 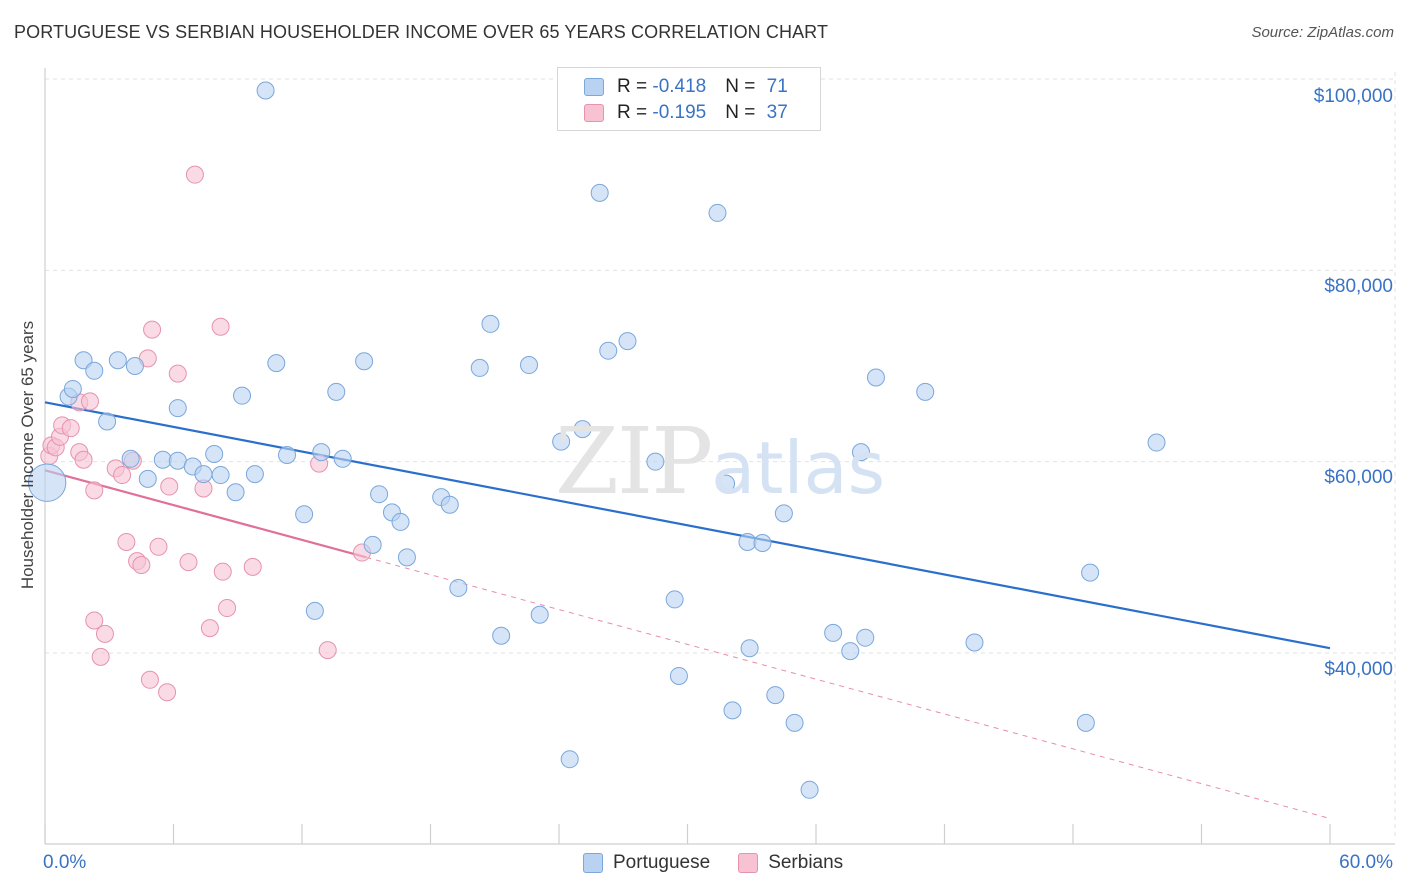 I want to click on legend-n-value: 71, so click(x=777, y=86).